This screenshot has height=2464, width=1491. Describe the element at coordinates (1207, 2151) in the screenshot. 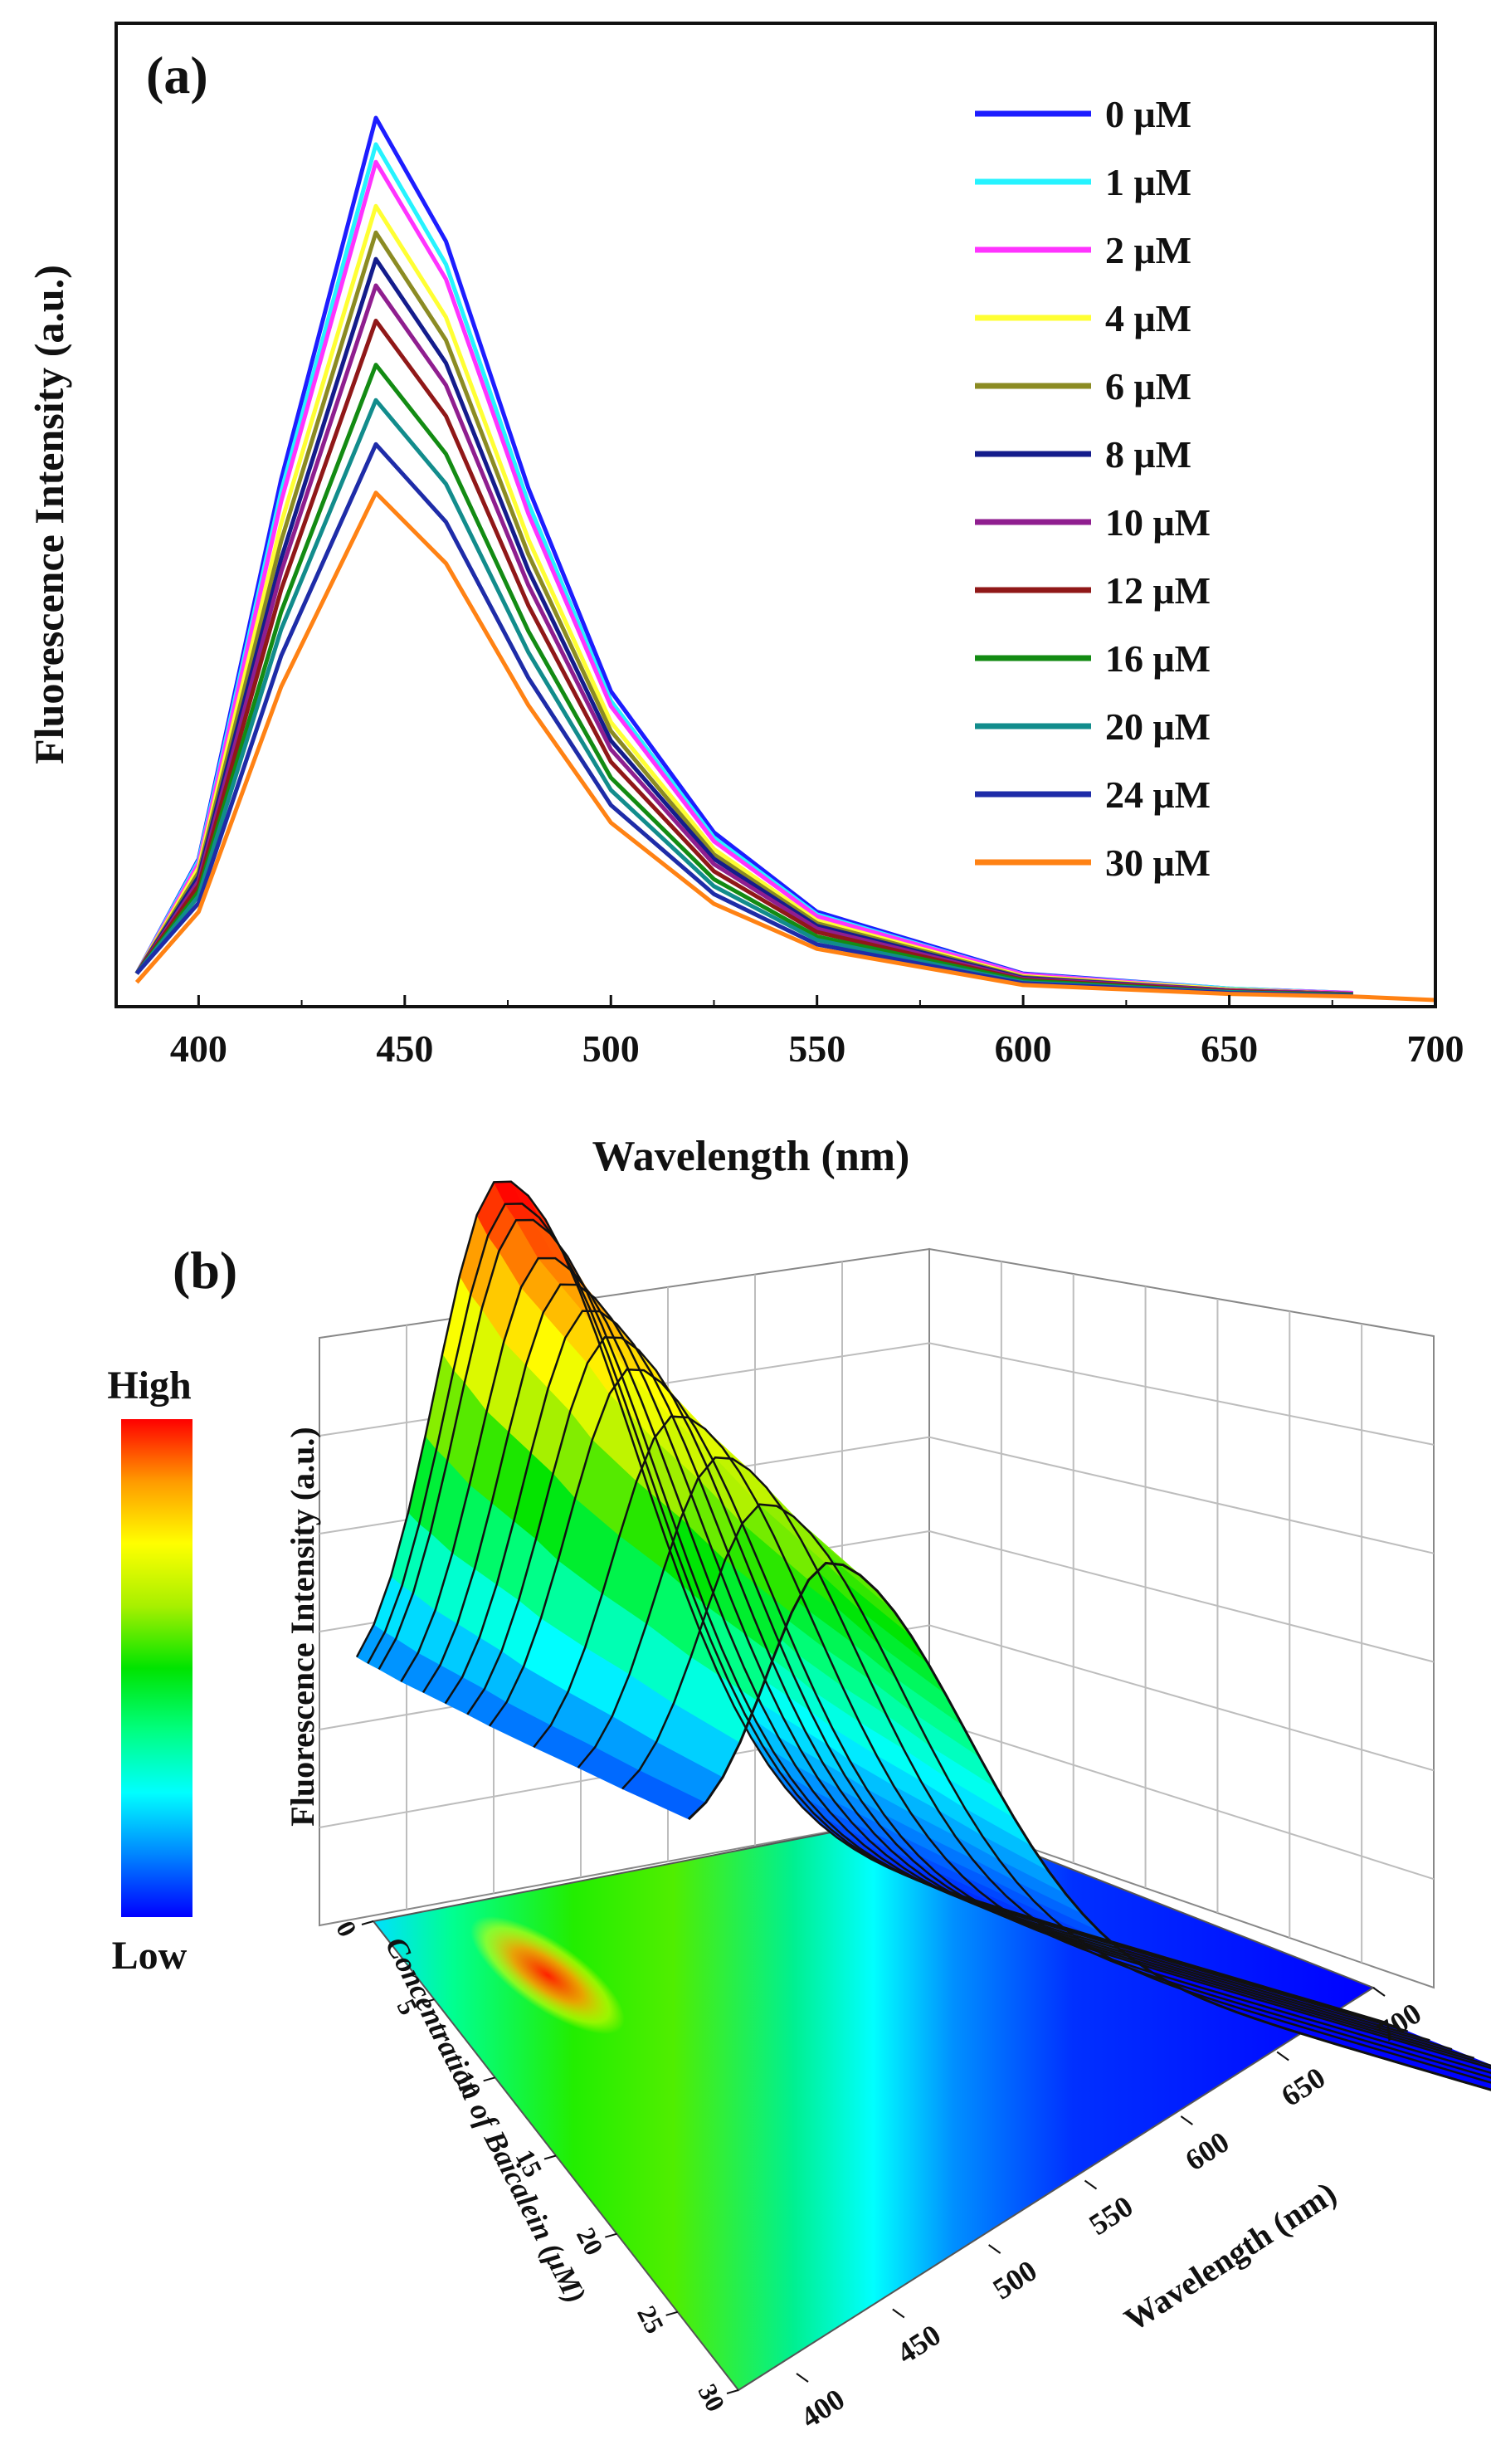

I see `wavelength-tick-label: 600` at that location.